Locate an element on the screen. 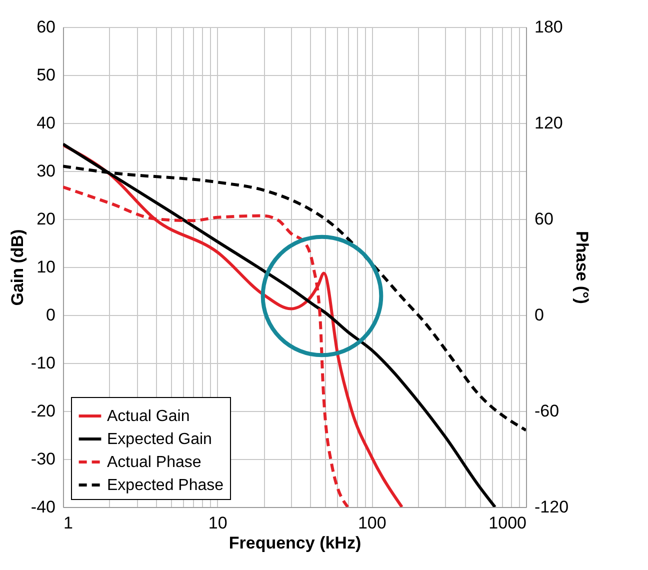 Image resolution: width=648 pixels, height=570 pixels. y2-tick-label: -120 is located at coordinates (551, 507).